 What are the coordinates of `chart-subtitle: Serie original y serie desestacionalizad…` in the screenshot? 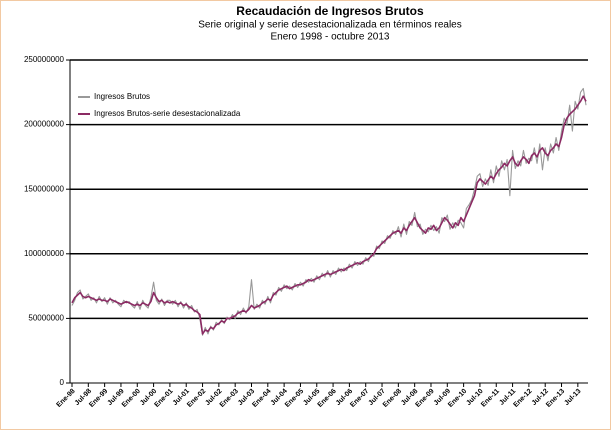 It's located at (329, 25).